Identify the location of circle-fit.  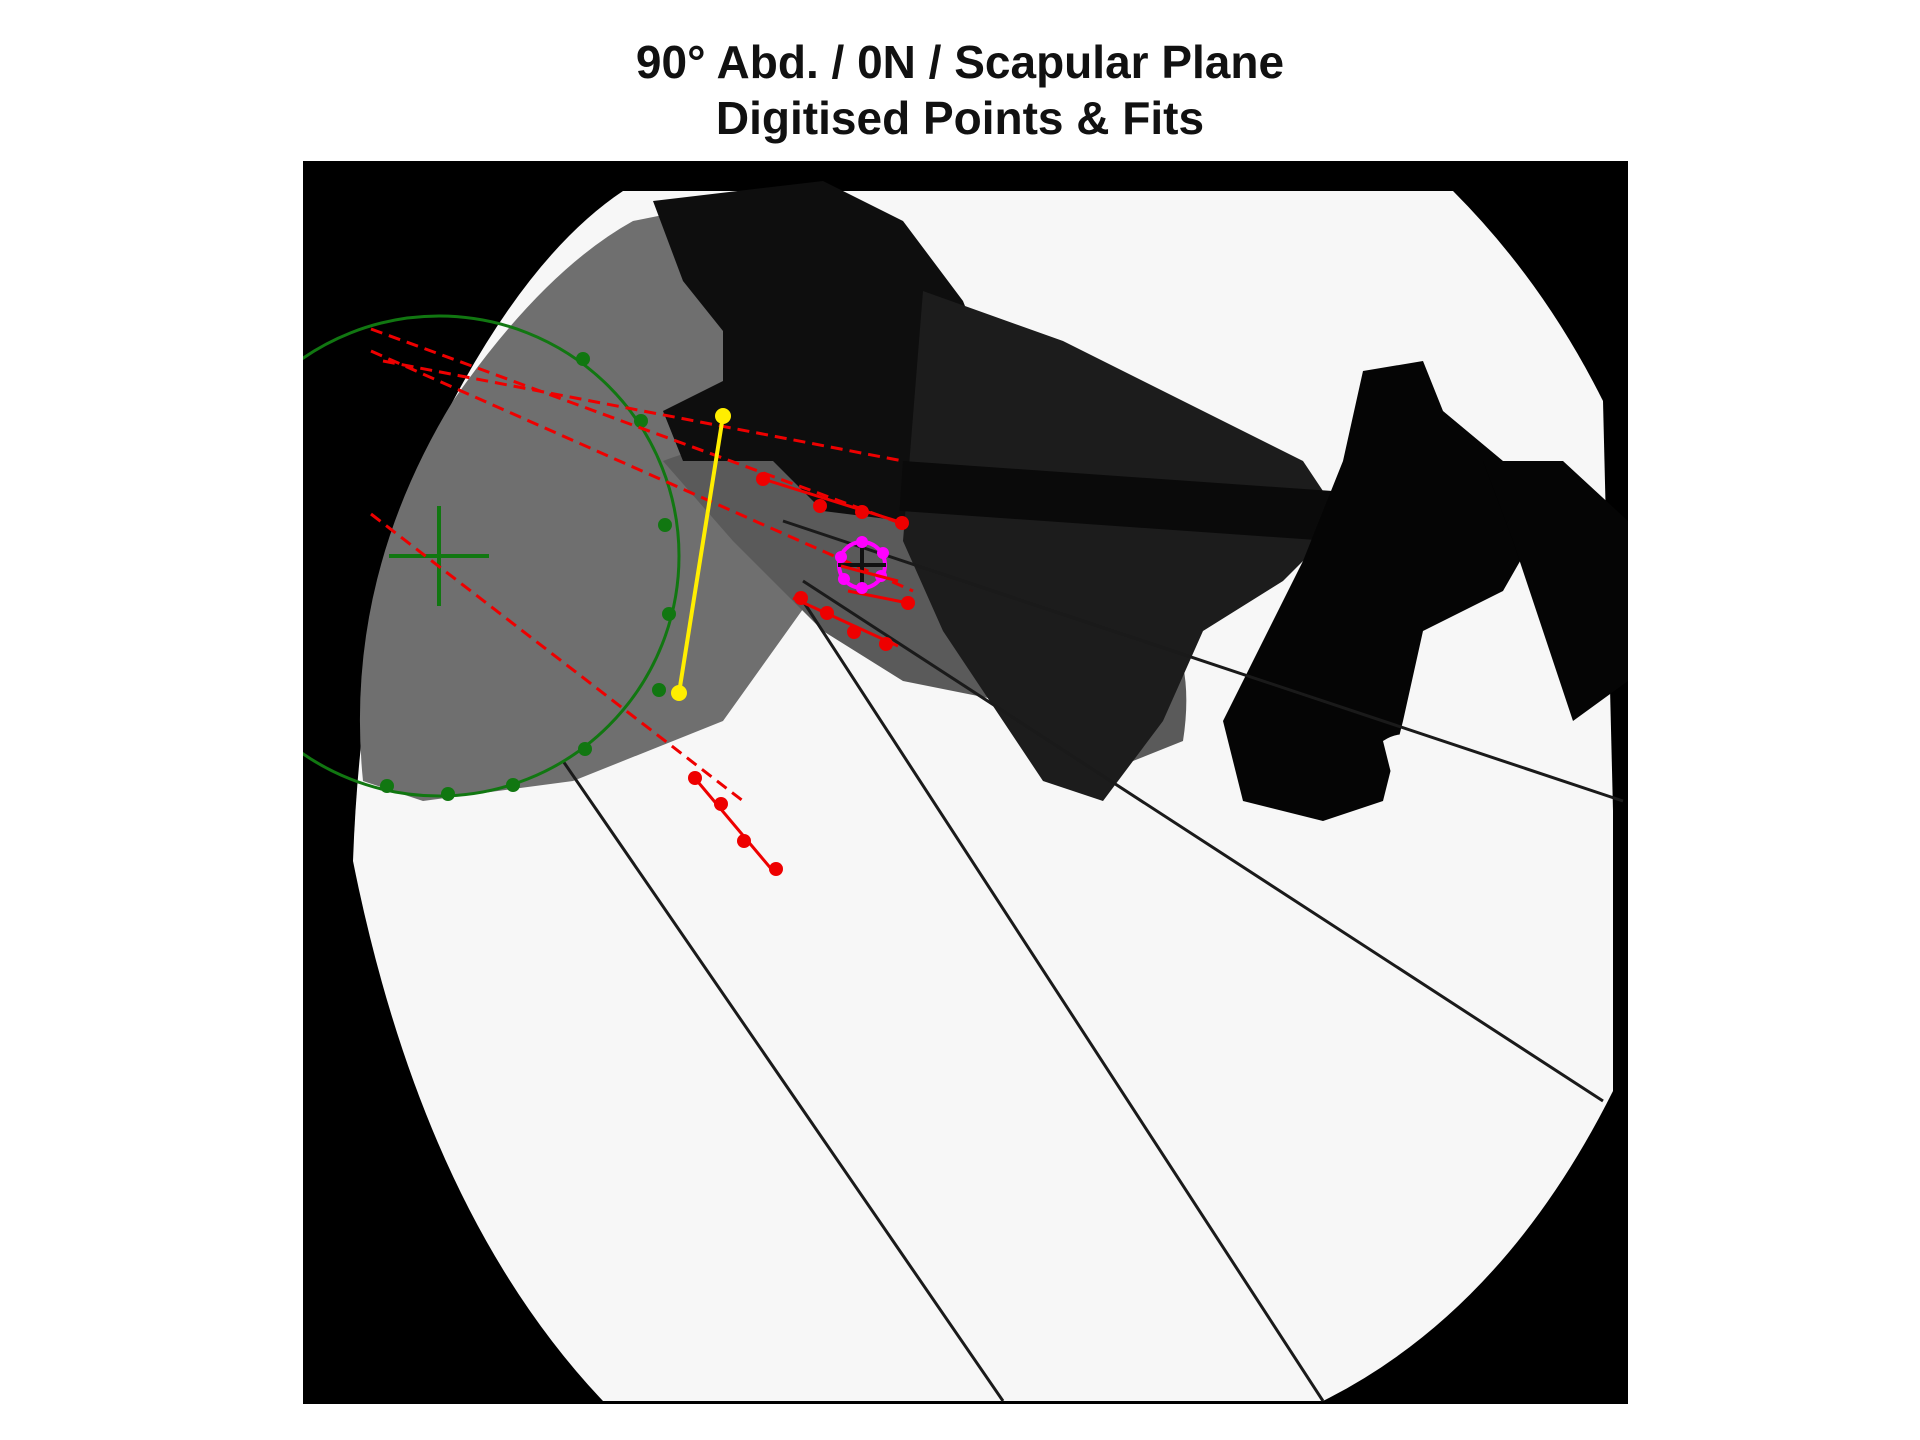
(492, 556).